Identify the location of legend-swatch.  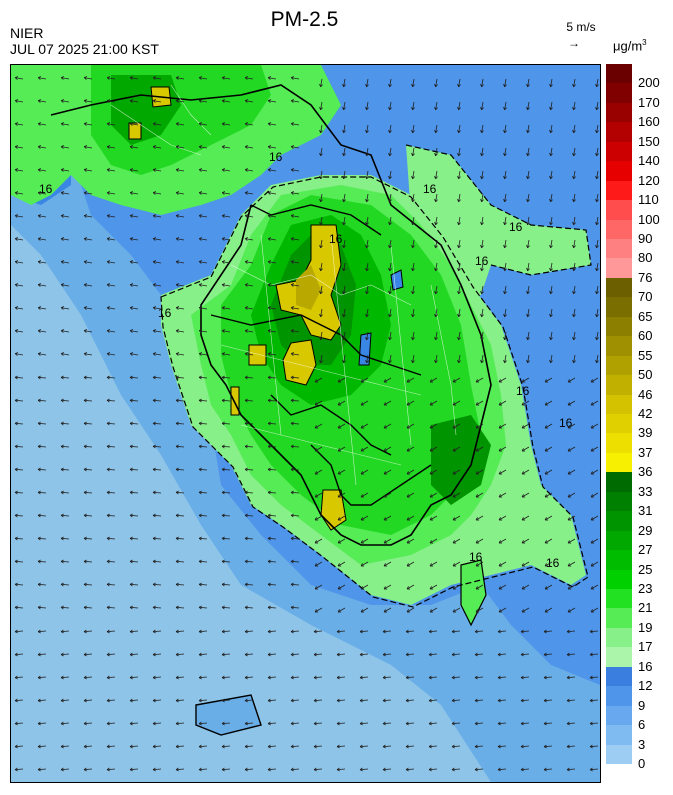
(619, 521).